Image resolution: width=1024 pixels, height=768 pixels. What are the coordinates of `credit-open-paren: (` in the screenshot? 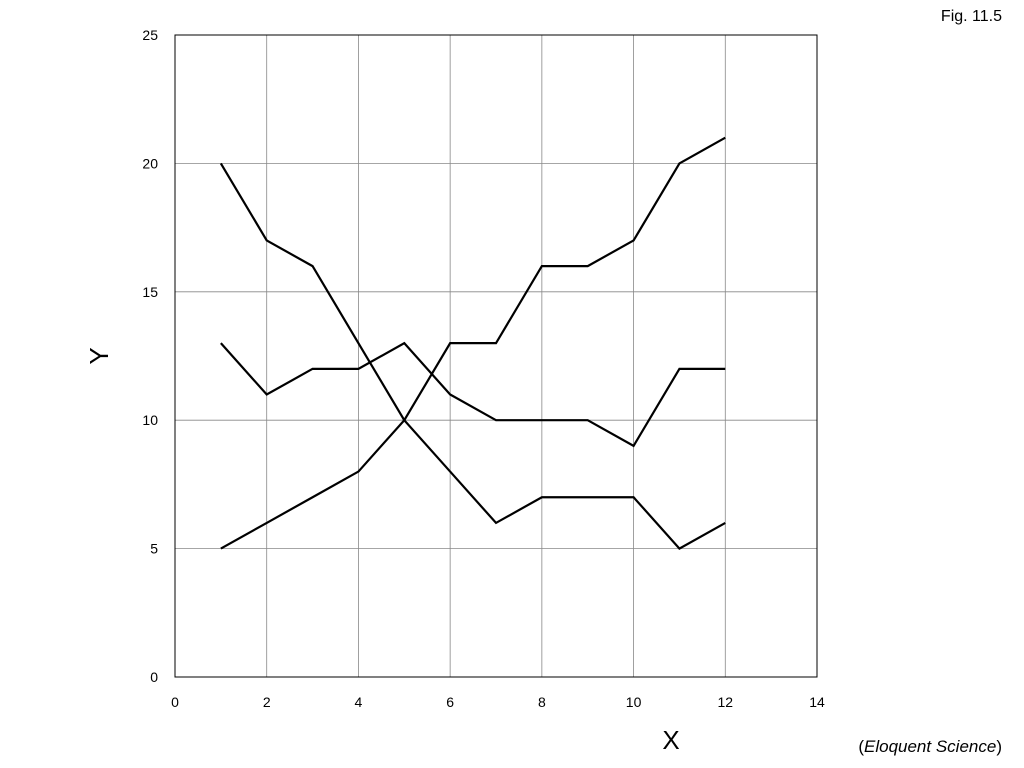 It's located at (861, 746).